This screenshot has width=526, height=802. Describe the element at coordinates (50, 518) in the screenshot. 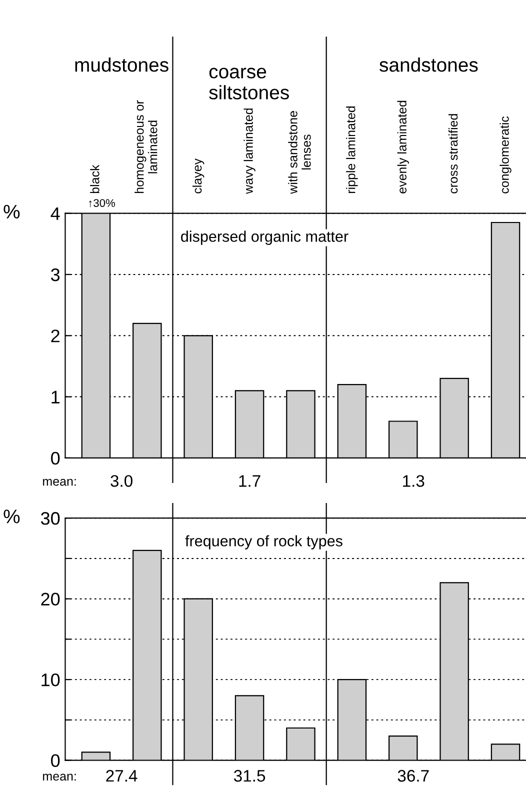

I see `y-tick-label: 30` at that location.